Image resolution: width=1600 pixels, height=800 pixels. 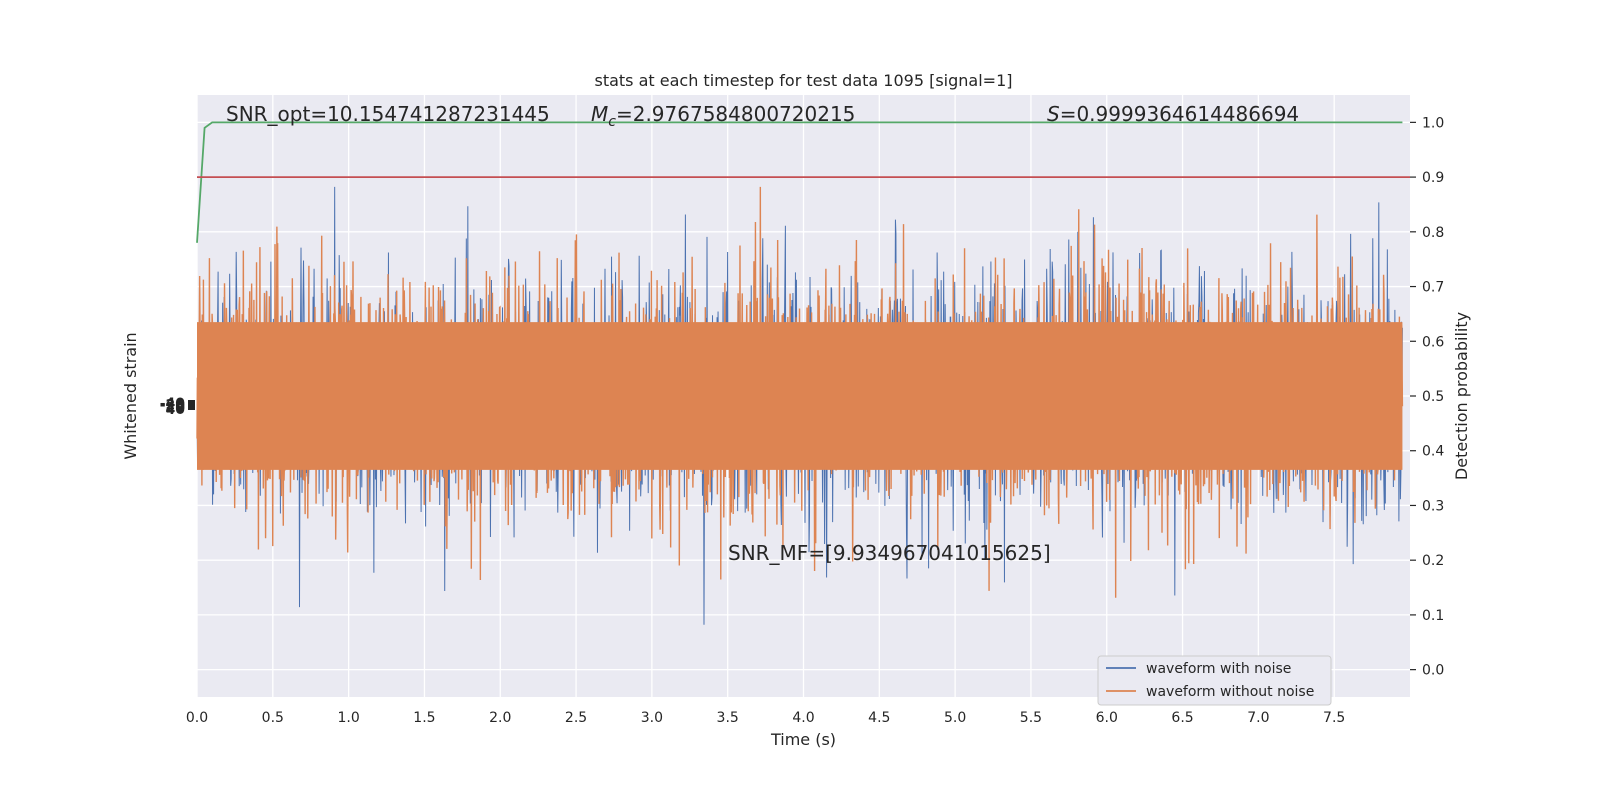 I want to click on y-right-tick-label-4: 0.4, so click(x=1433, y=452).